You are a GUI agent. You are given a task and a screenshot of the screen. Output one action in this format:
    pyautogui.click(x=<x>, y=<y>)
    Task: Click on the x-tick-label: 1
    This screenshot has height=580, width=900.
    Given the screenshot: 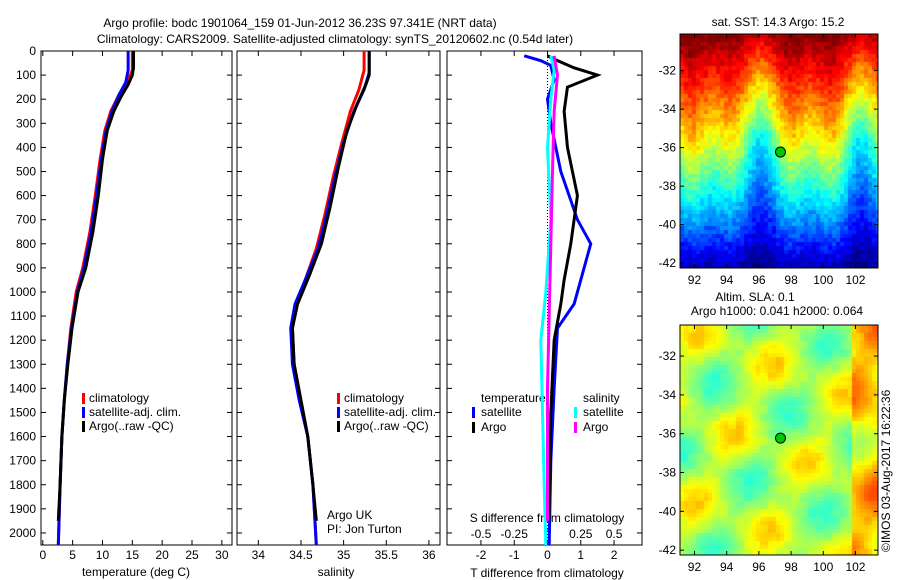 What is the action you would take?
    pyautogui.click(x=580, y=555)
    